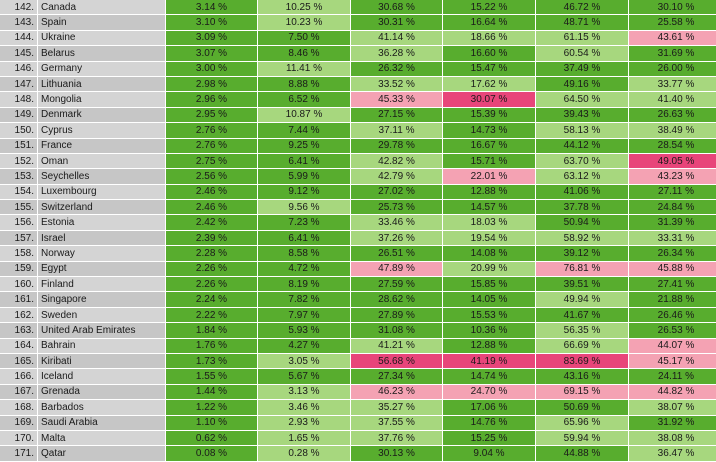  I want to click on value-cell: 2.96 %, so click(211, 100).